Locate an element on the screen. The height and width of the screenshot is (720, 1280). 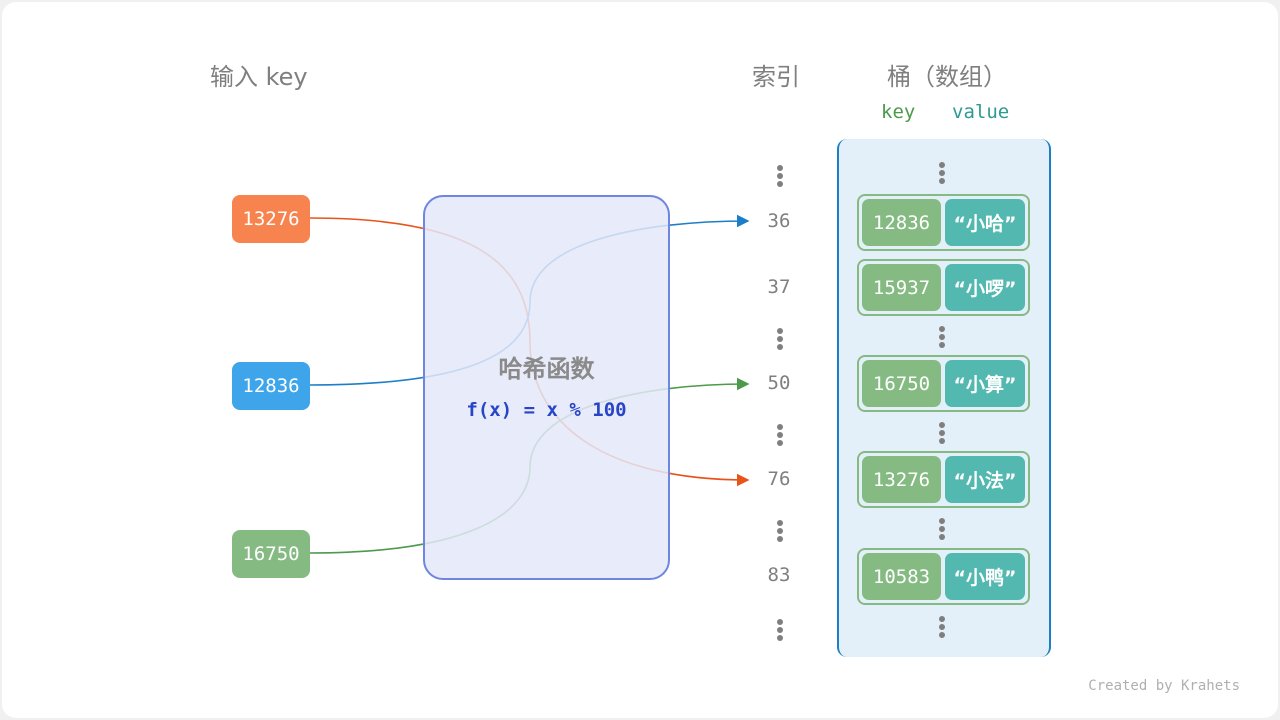
index-83: 83 is located at coordinates (779, 575).